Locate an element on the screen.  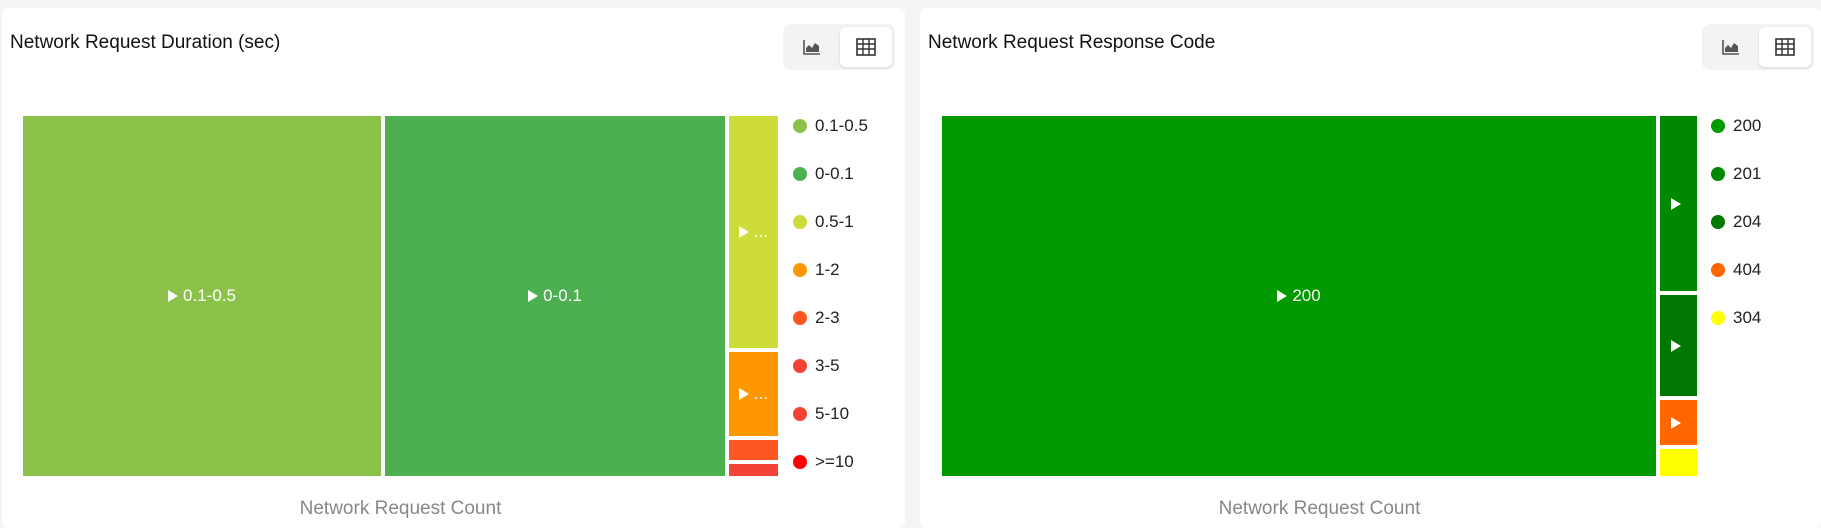
legend-item: 1-2 is located at coordinates (816, 270).